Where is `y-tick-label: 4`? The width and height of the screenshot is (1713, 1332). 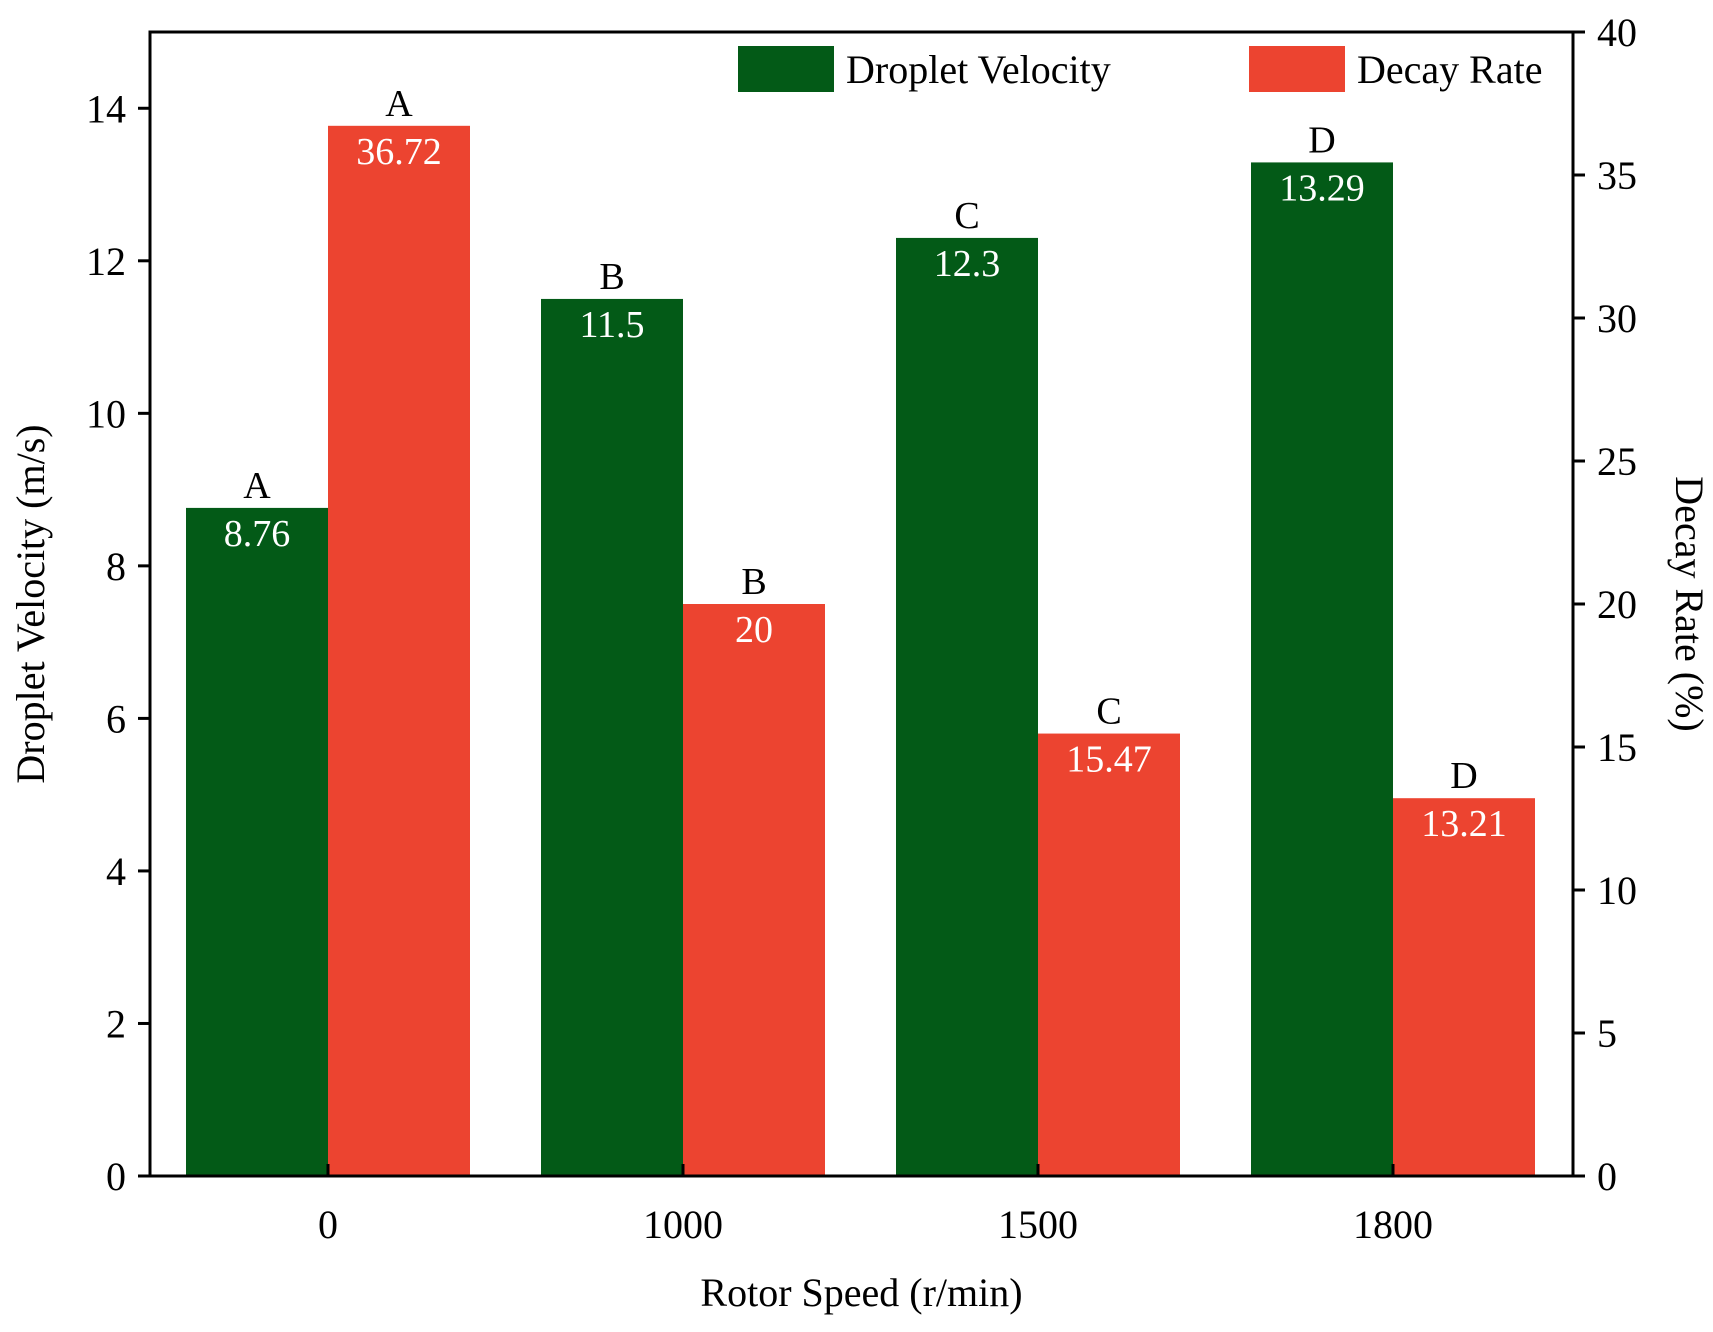 y-tick-label: 4 is located at coordinates (116, 871).